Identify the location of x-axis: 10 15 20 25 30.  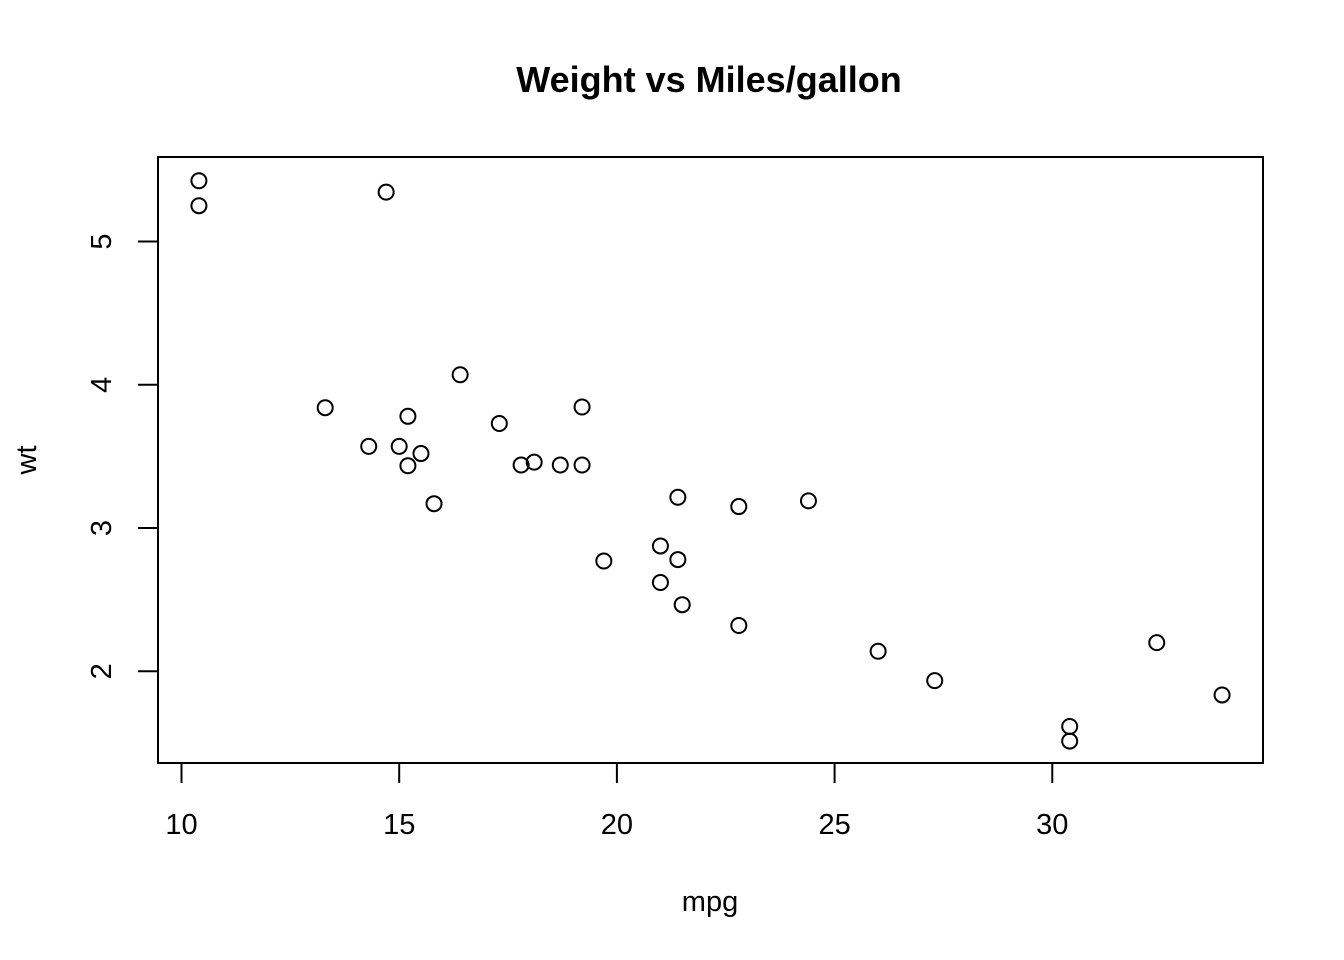
(616, 801).